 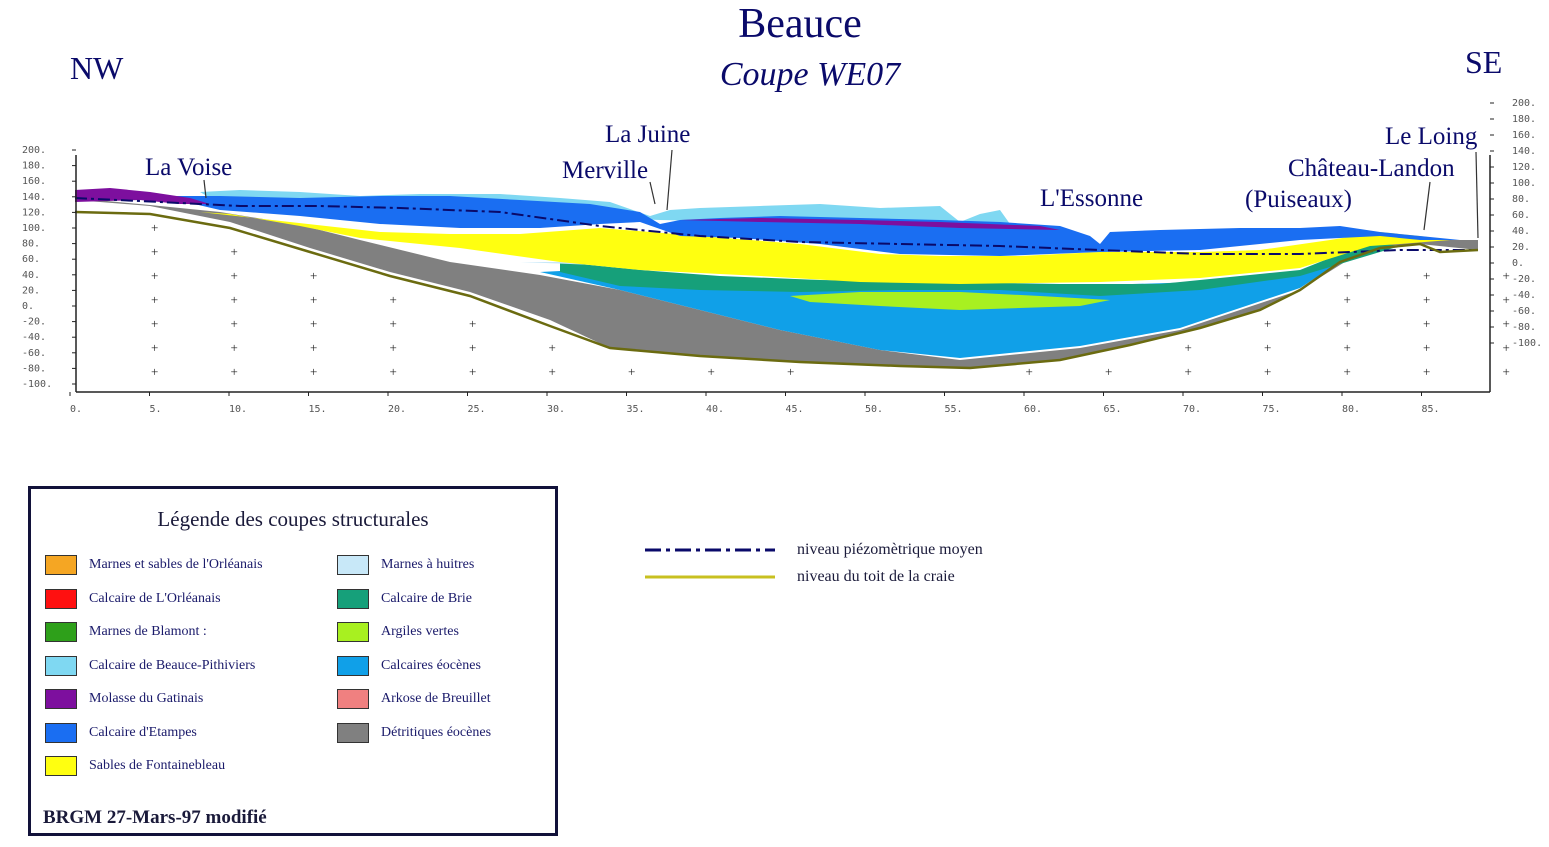 I want to click on legend-item: Arkose de Breuillet, so click(x=414, y=699).